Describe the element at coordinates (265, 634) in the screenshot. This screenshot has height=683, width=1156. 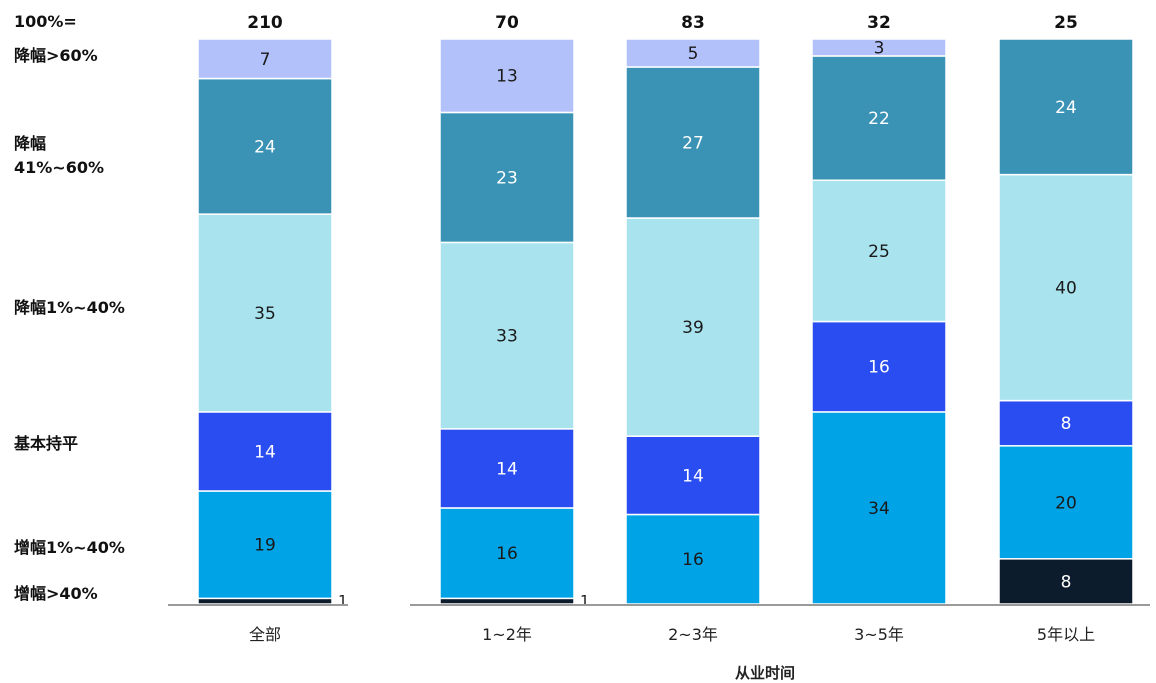
I see `x-tick-label: 全部` at that location.